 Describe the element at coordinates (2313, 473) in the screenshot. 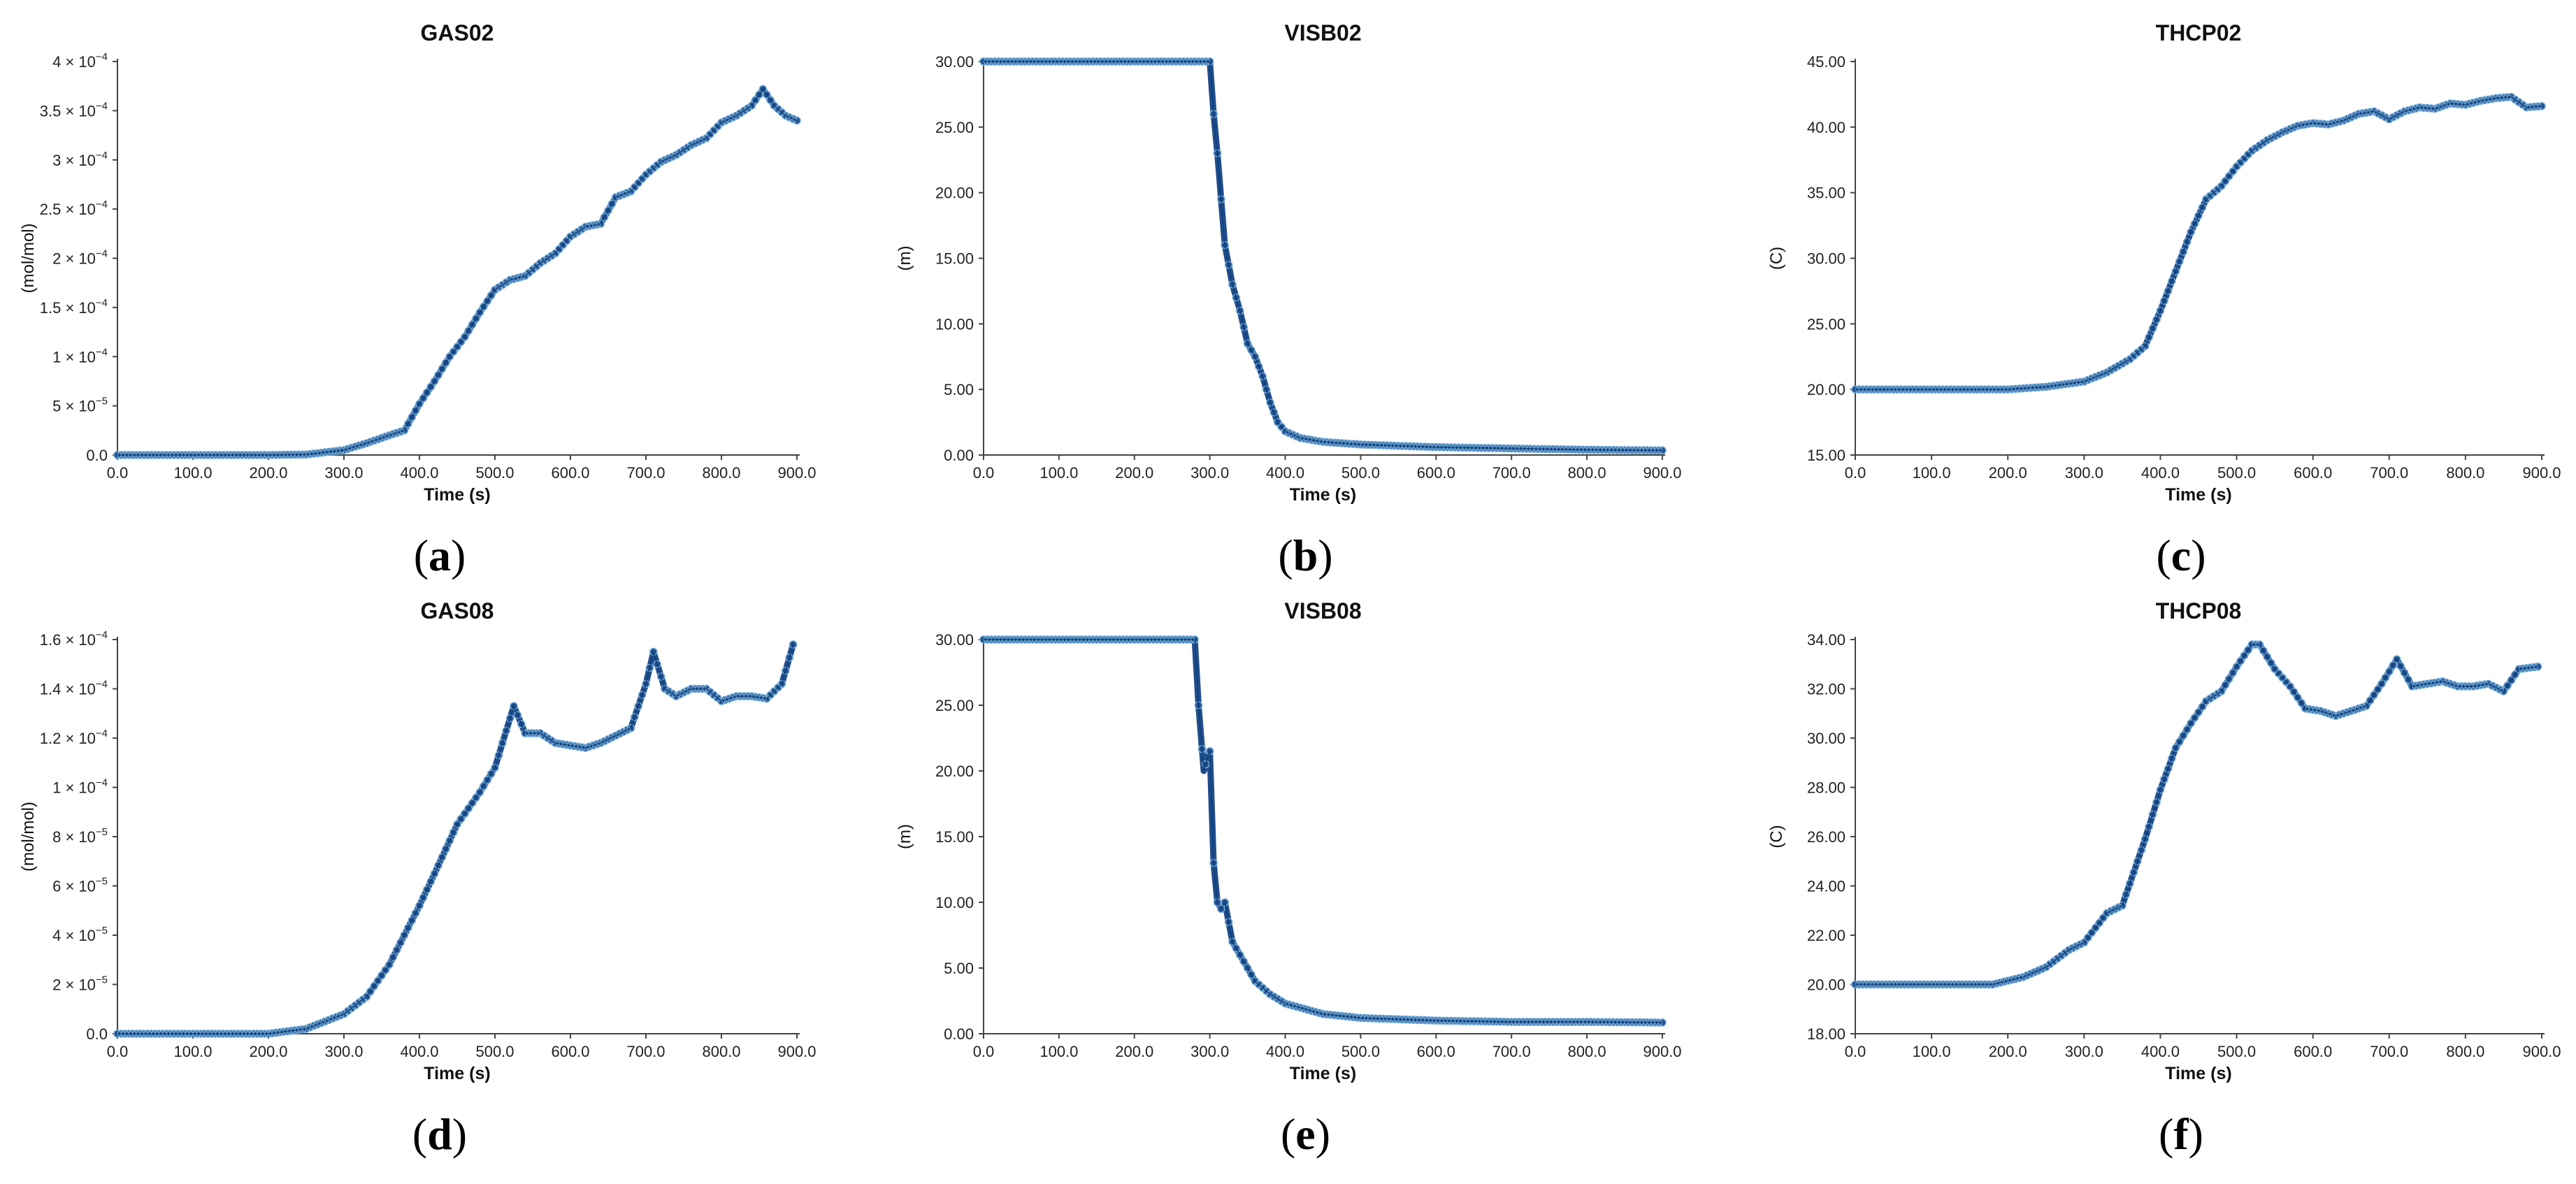

I see `x-tick-label: 600.0` at that location.